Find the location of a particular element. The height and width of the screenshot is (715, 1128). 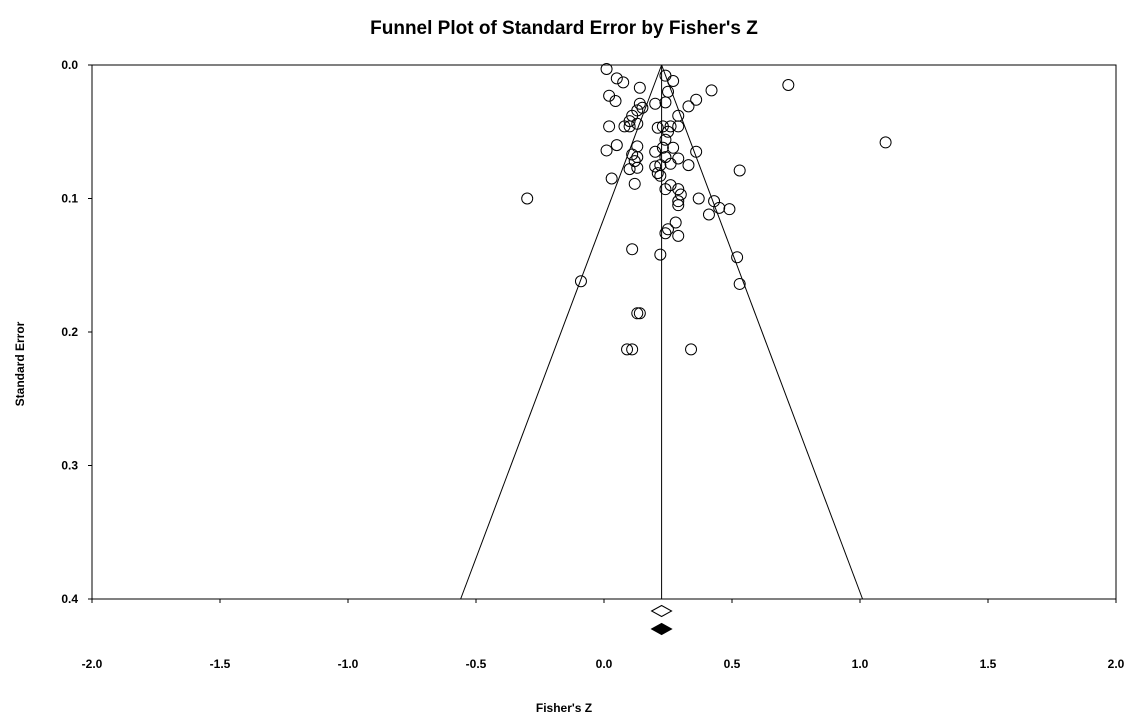

summary-diamonds is located at coordinates (661, 620).